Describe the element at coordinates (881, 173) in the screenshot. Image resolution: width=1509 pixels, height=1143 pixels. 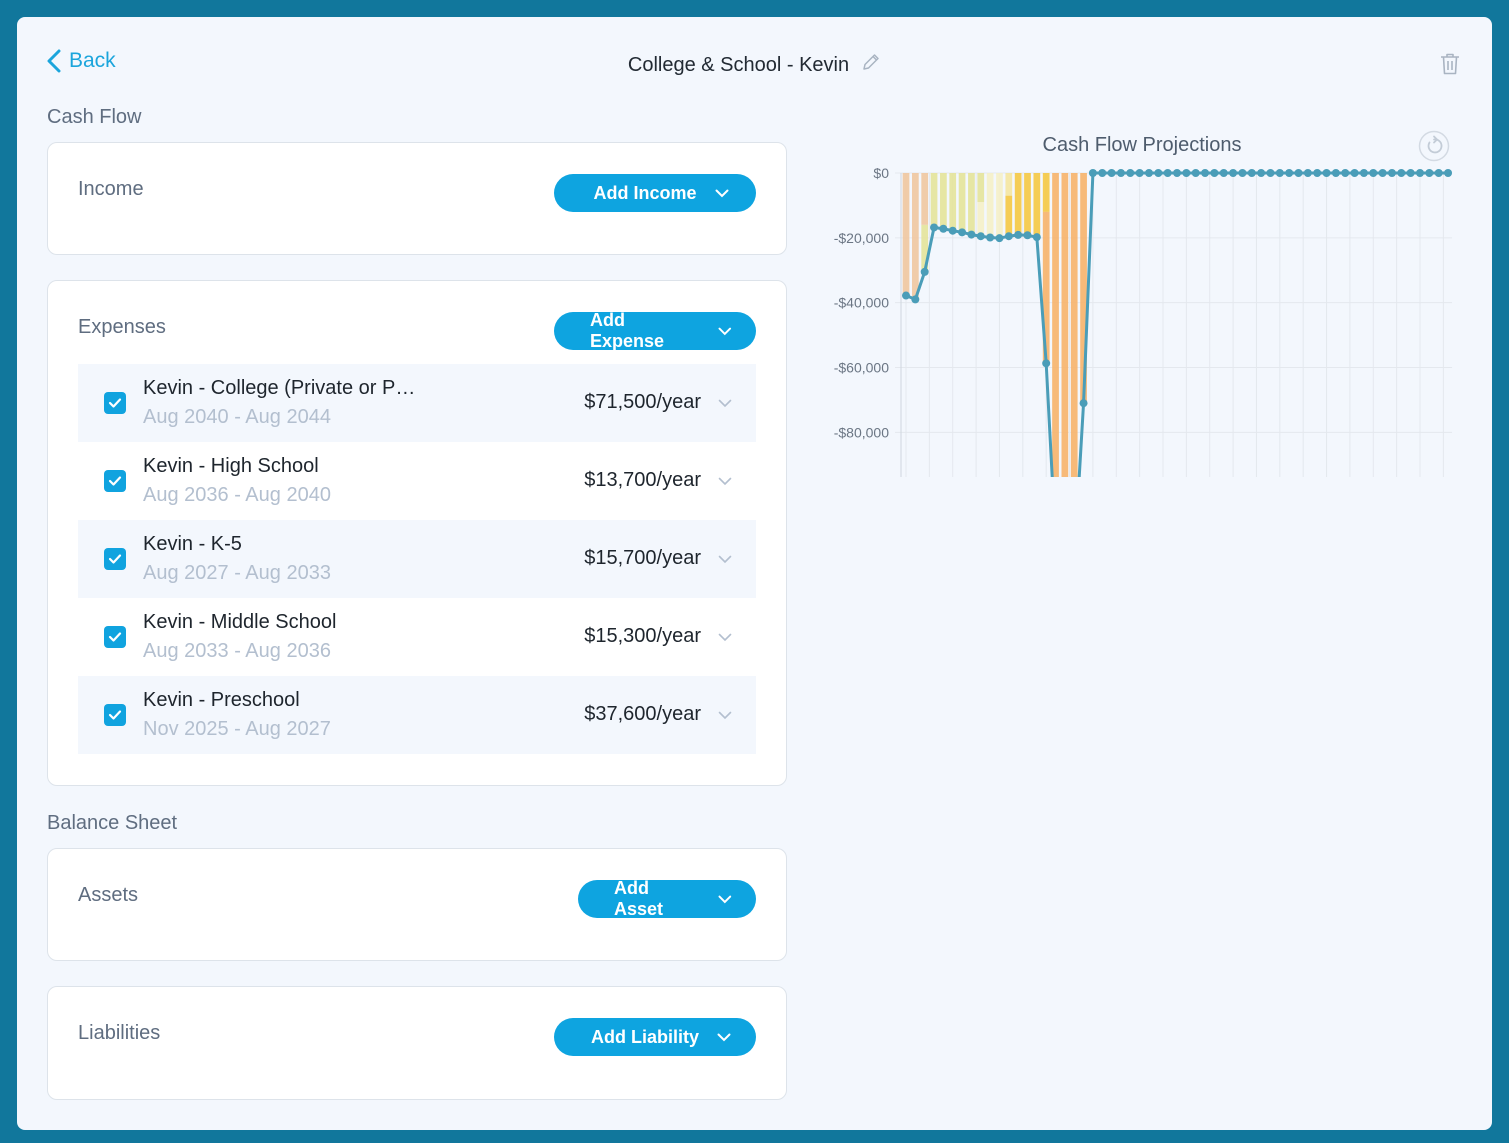
I see `y-tick-label: $0` at that location.